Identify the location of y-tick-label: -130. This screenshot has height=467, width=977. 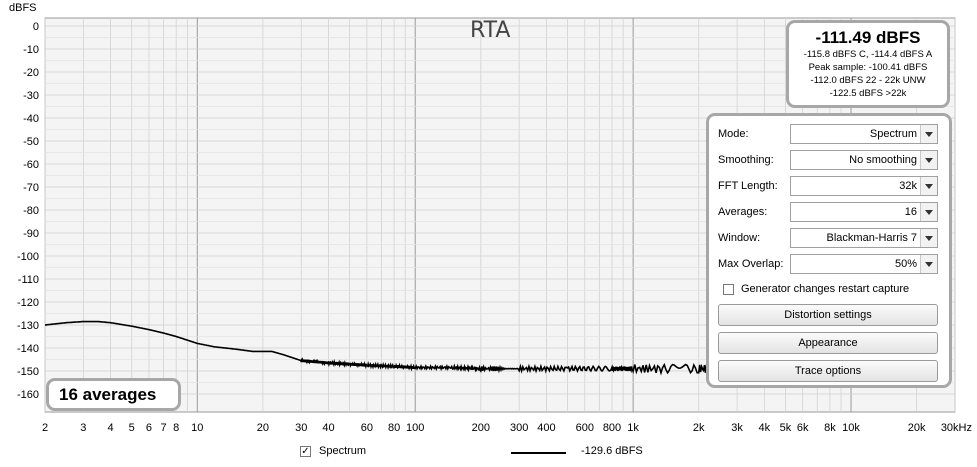
(28, 326).